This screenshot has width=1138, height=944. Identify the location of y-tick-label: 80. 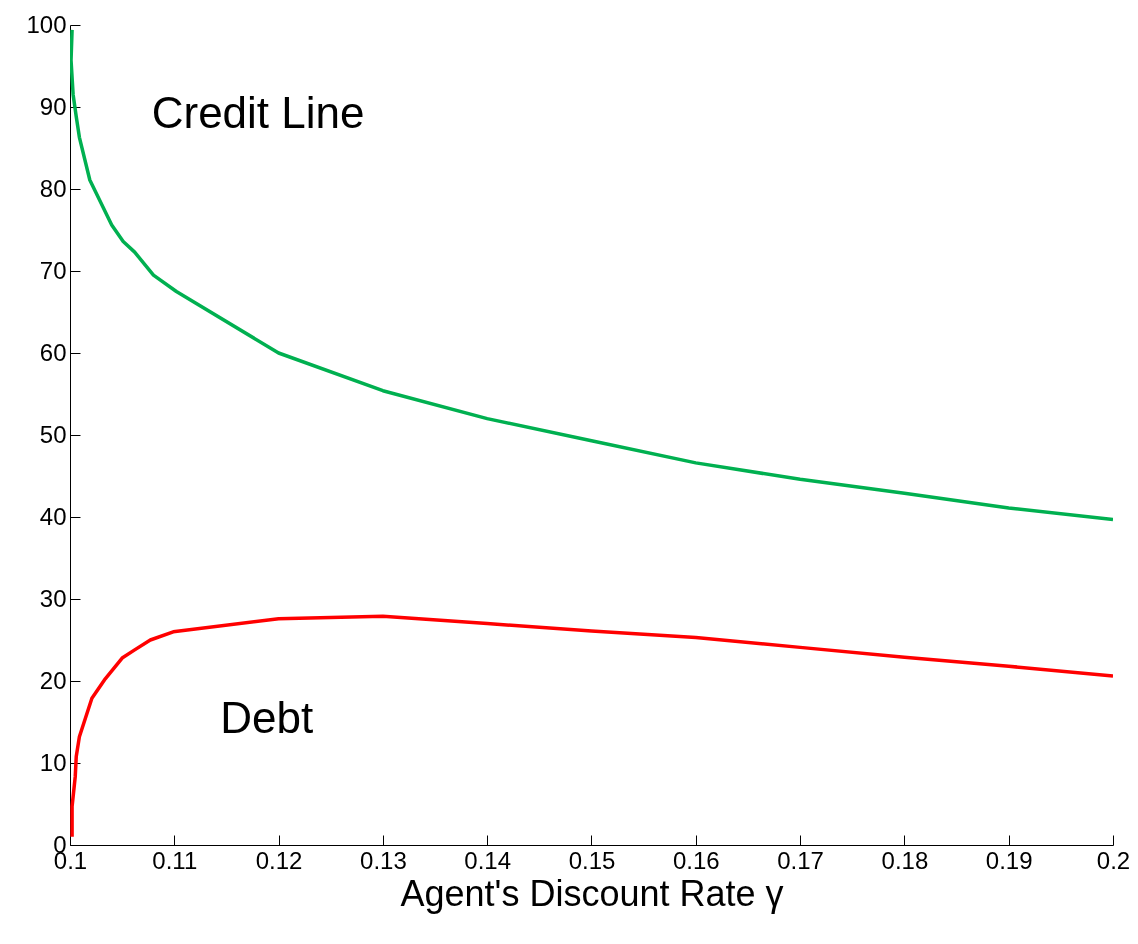
(53, 188).